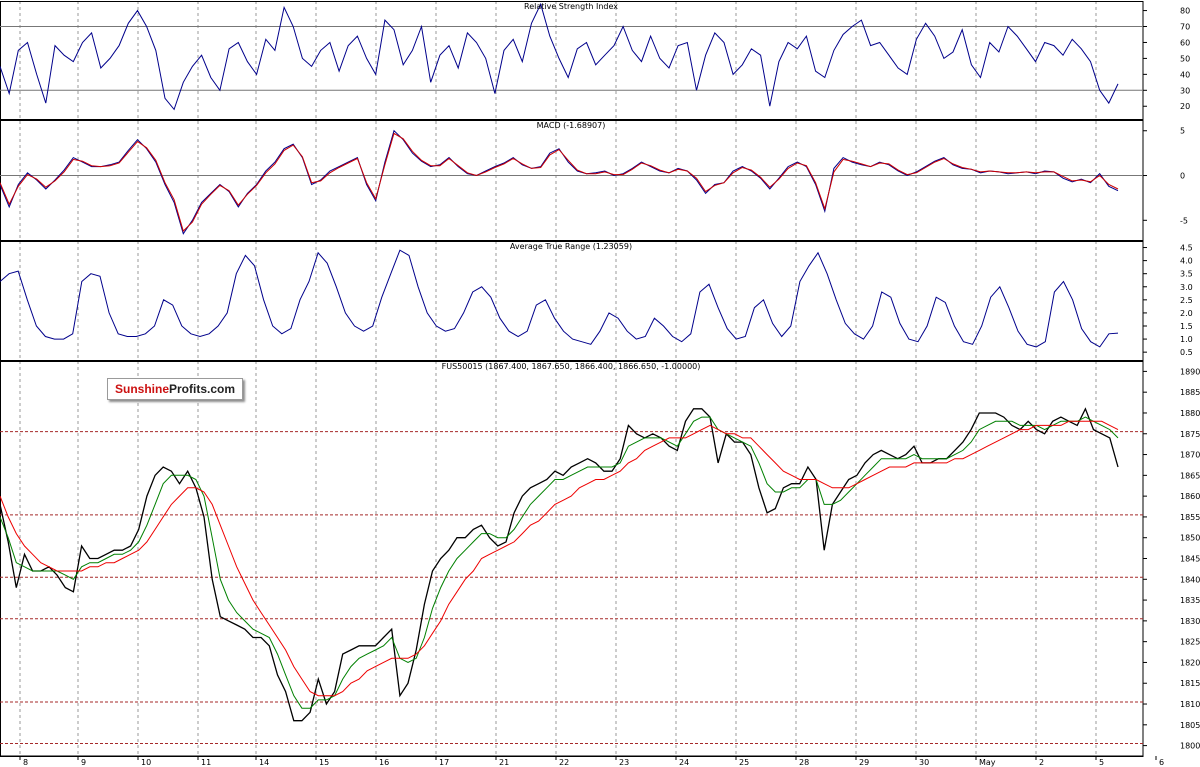 Image resolution: width=1200 pixels, height=767 pixels. I want to click on y-tick-label: 50, so click(1185, 58).